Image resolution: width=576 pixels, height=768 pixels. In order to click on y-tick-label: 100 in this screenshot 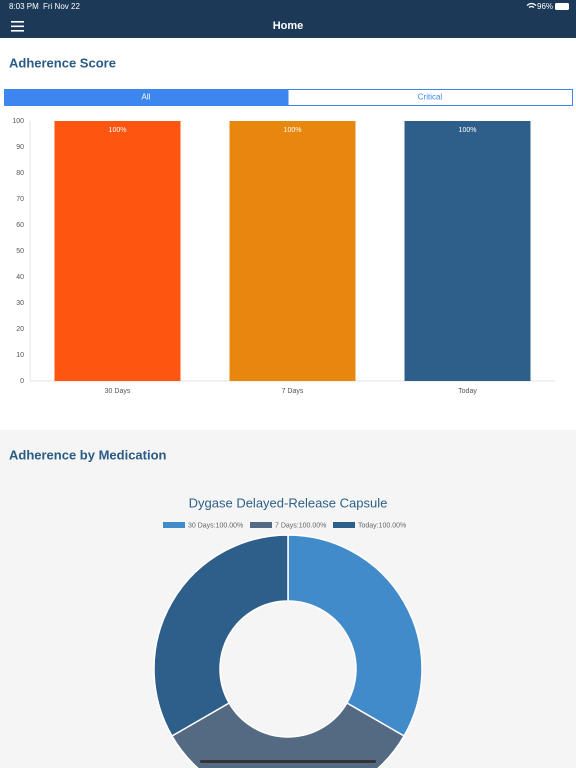, I will do `click(18, 121)`.